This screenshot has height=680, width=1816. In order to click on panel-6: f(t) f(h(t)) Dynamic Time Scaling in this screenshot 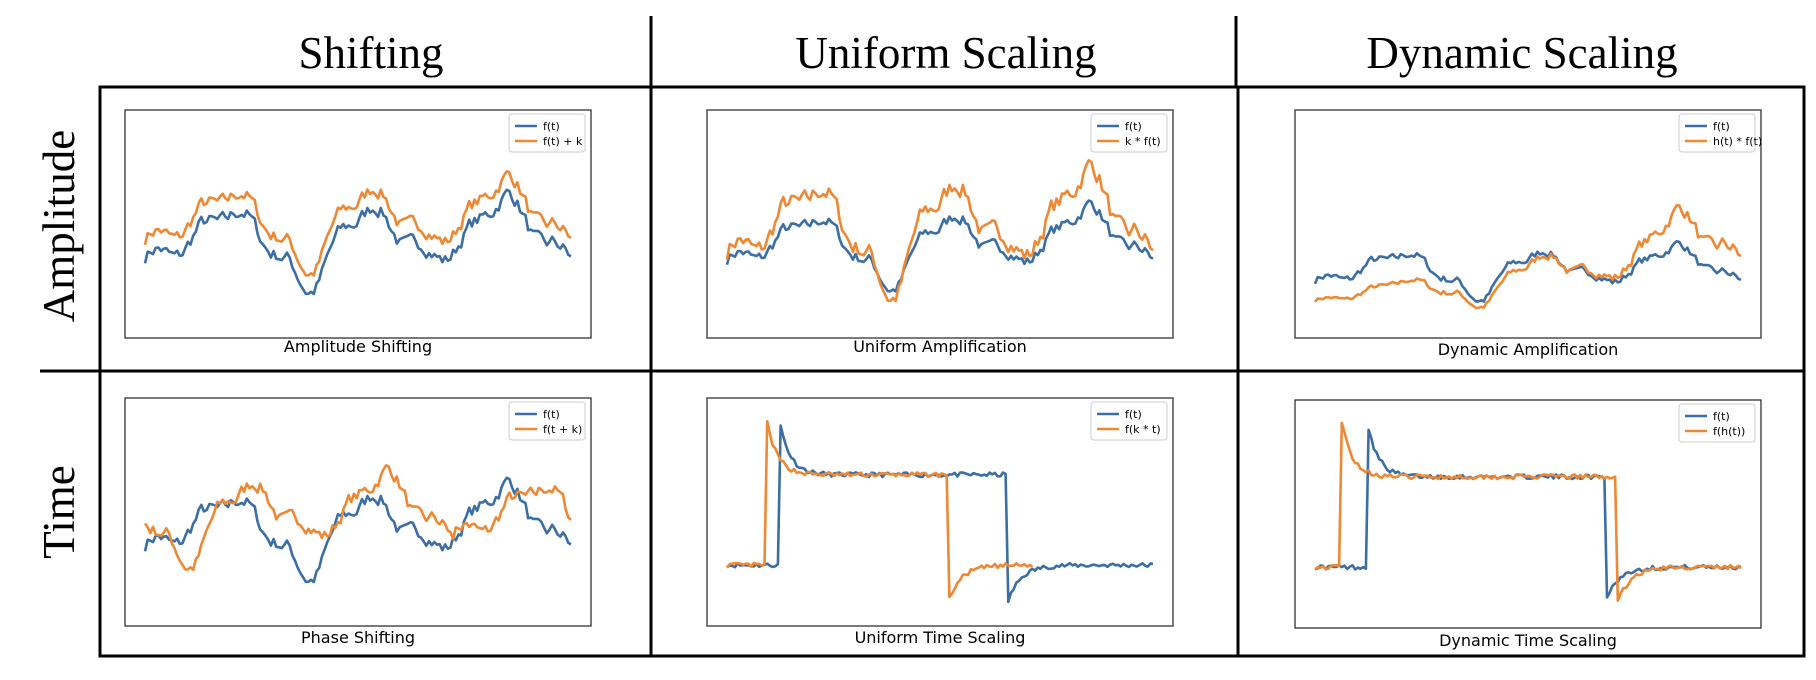, I will do `click(1528, 524)`.